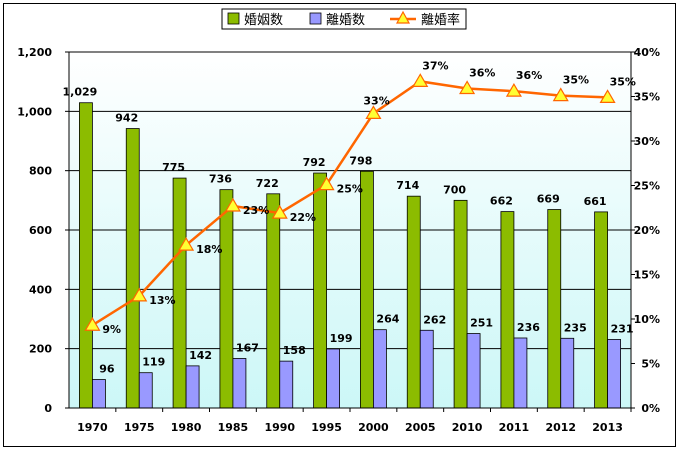 The width and height of the screenshot is (681, 452). What do you see at coordinates (650, 408) in the screenshot?
I see `y-right-tick-label: 0%` at bounding box center [650, 408].